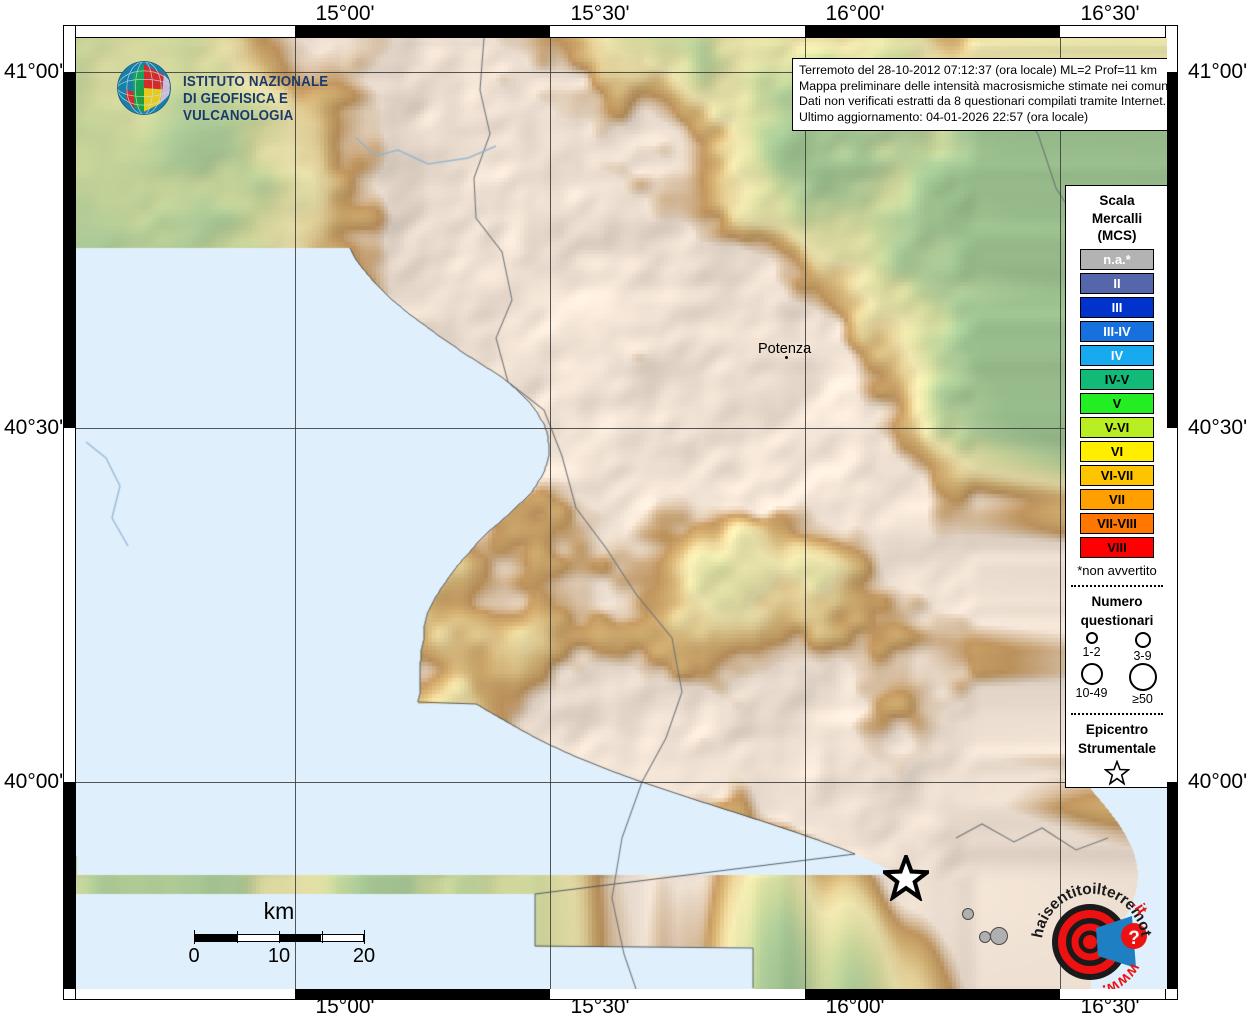 This screenshot has height=1024, width=1256. I want to click on questionnaire-size-label: 10-49, so click(1091, 692).